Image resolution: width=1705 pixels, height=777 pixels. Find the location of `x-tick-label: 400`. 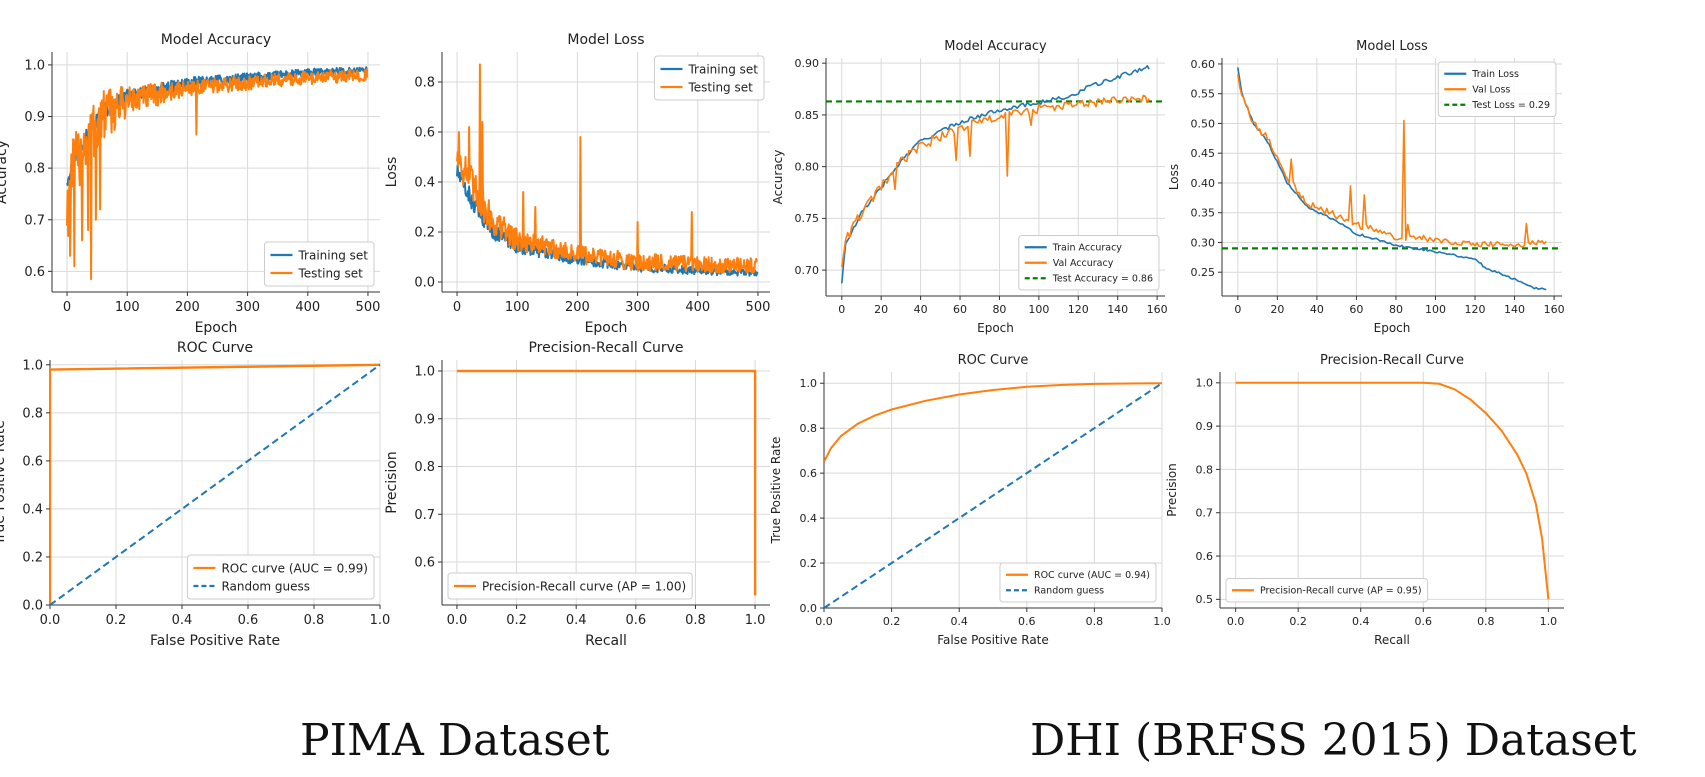

x-tick-label: 400 is located at coordinates (307, 307).